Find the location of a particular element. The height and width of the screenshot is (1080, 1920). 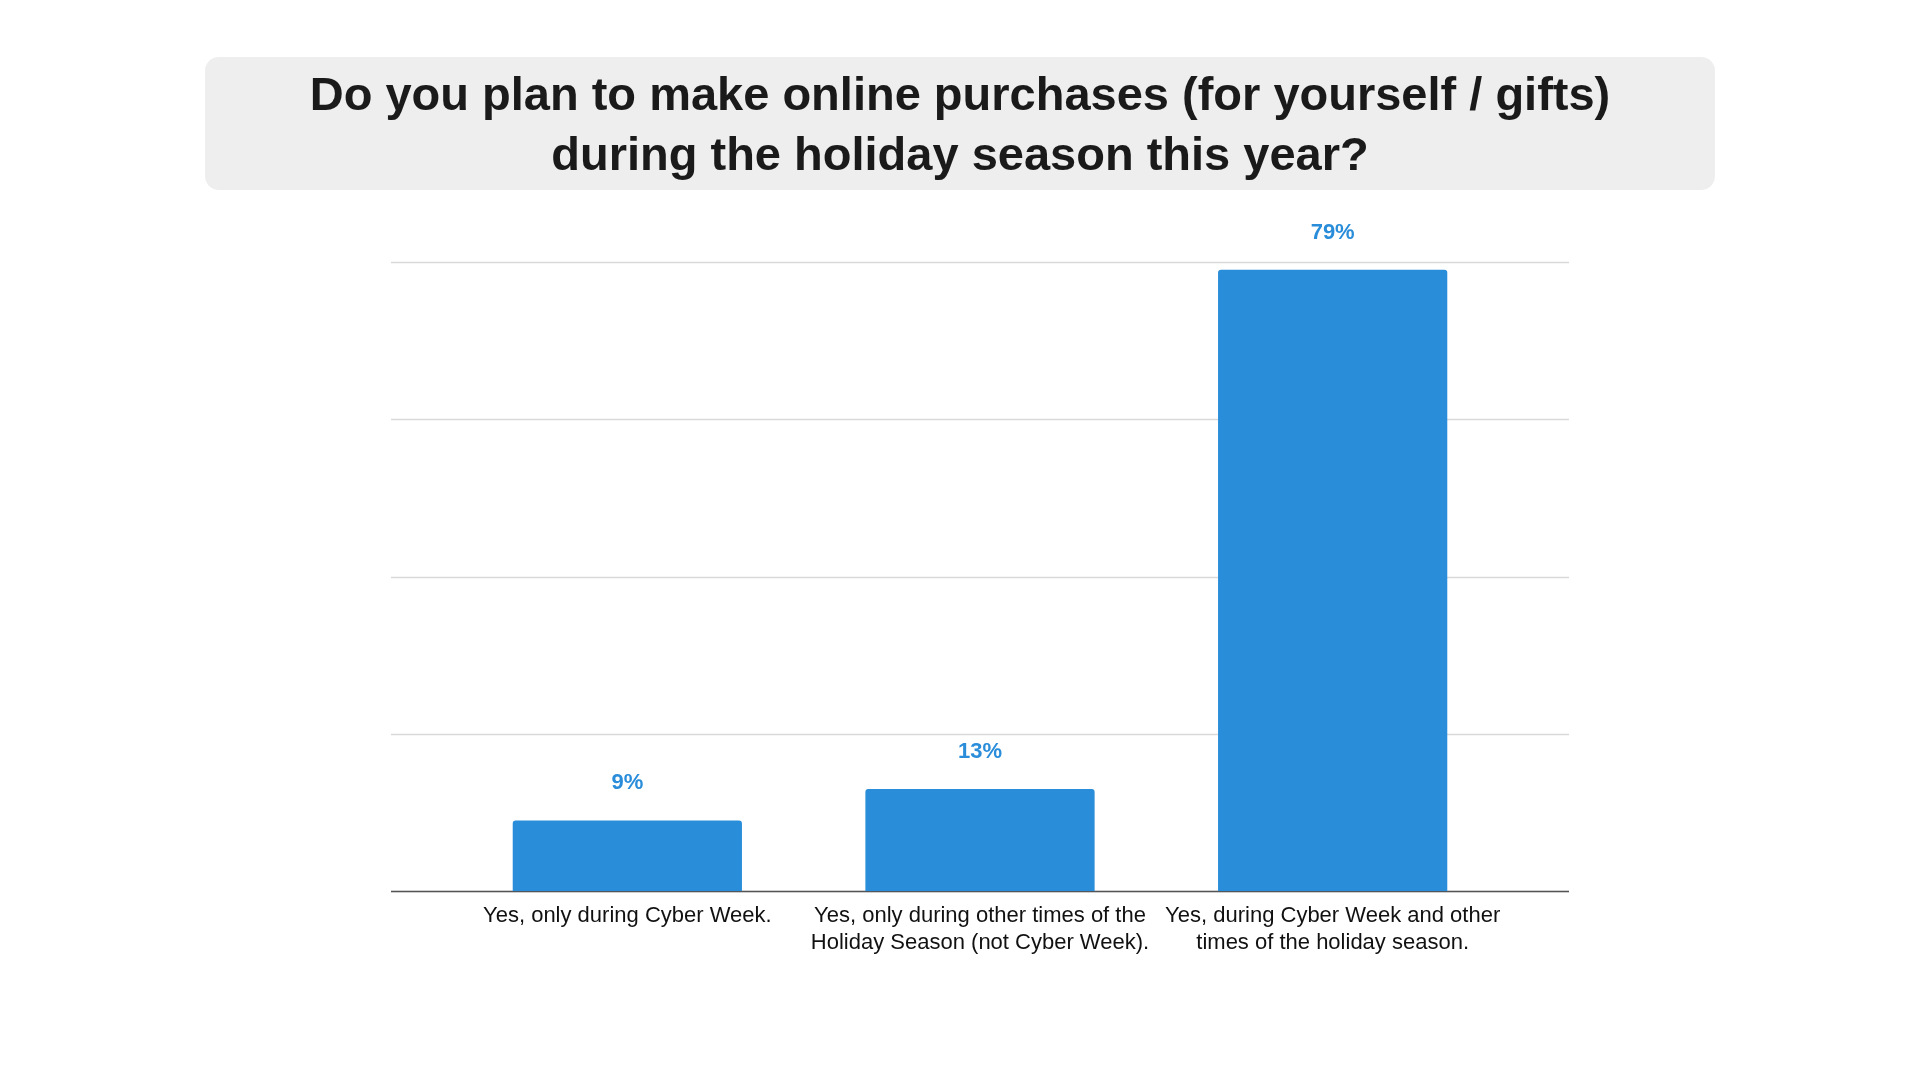

data-label: 79% is located at coordinates (1332, 231).